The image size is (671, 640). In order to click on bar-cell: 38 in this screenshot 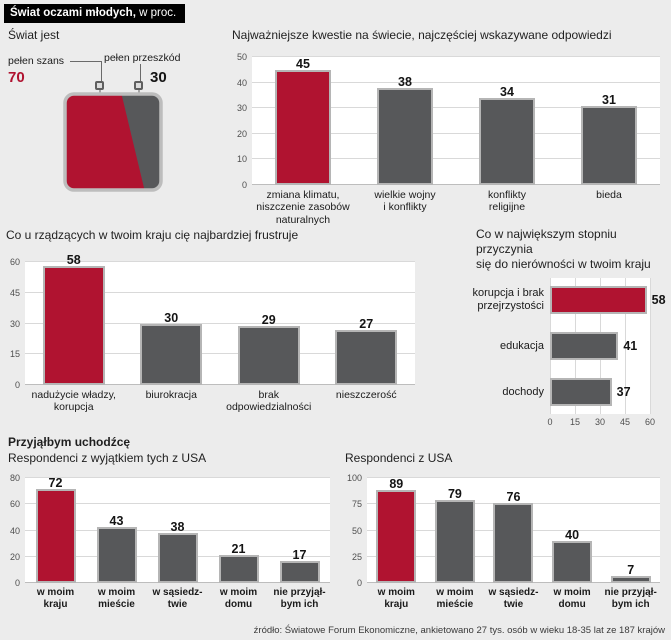, I will do `click(405, 121)`.